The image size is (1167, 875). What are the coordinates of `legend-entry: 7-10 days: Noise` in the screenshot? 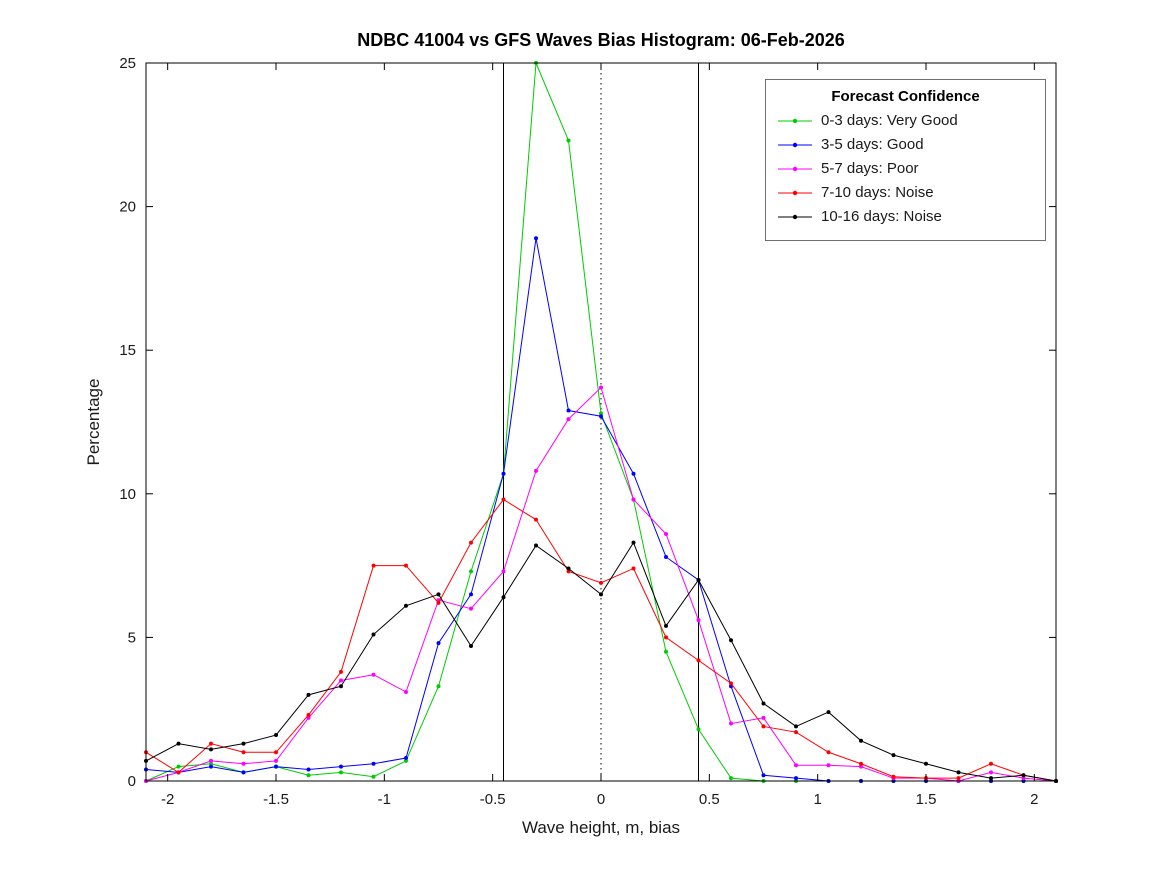 It's located at (905, 192).